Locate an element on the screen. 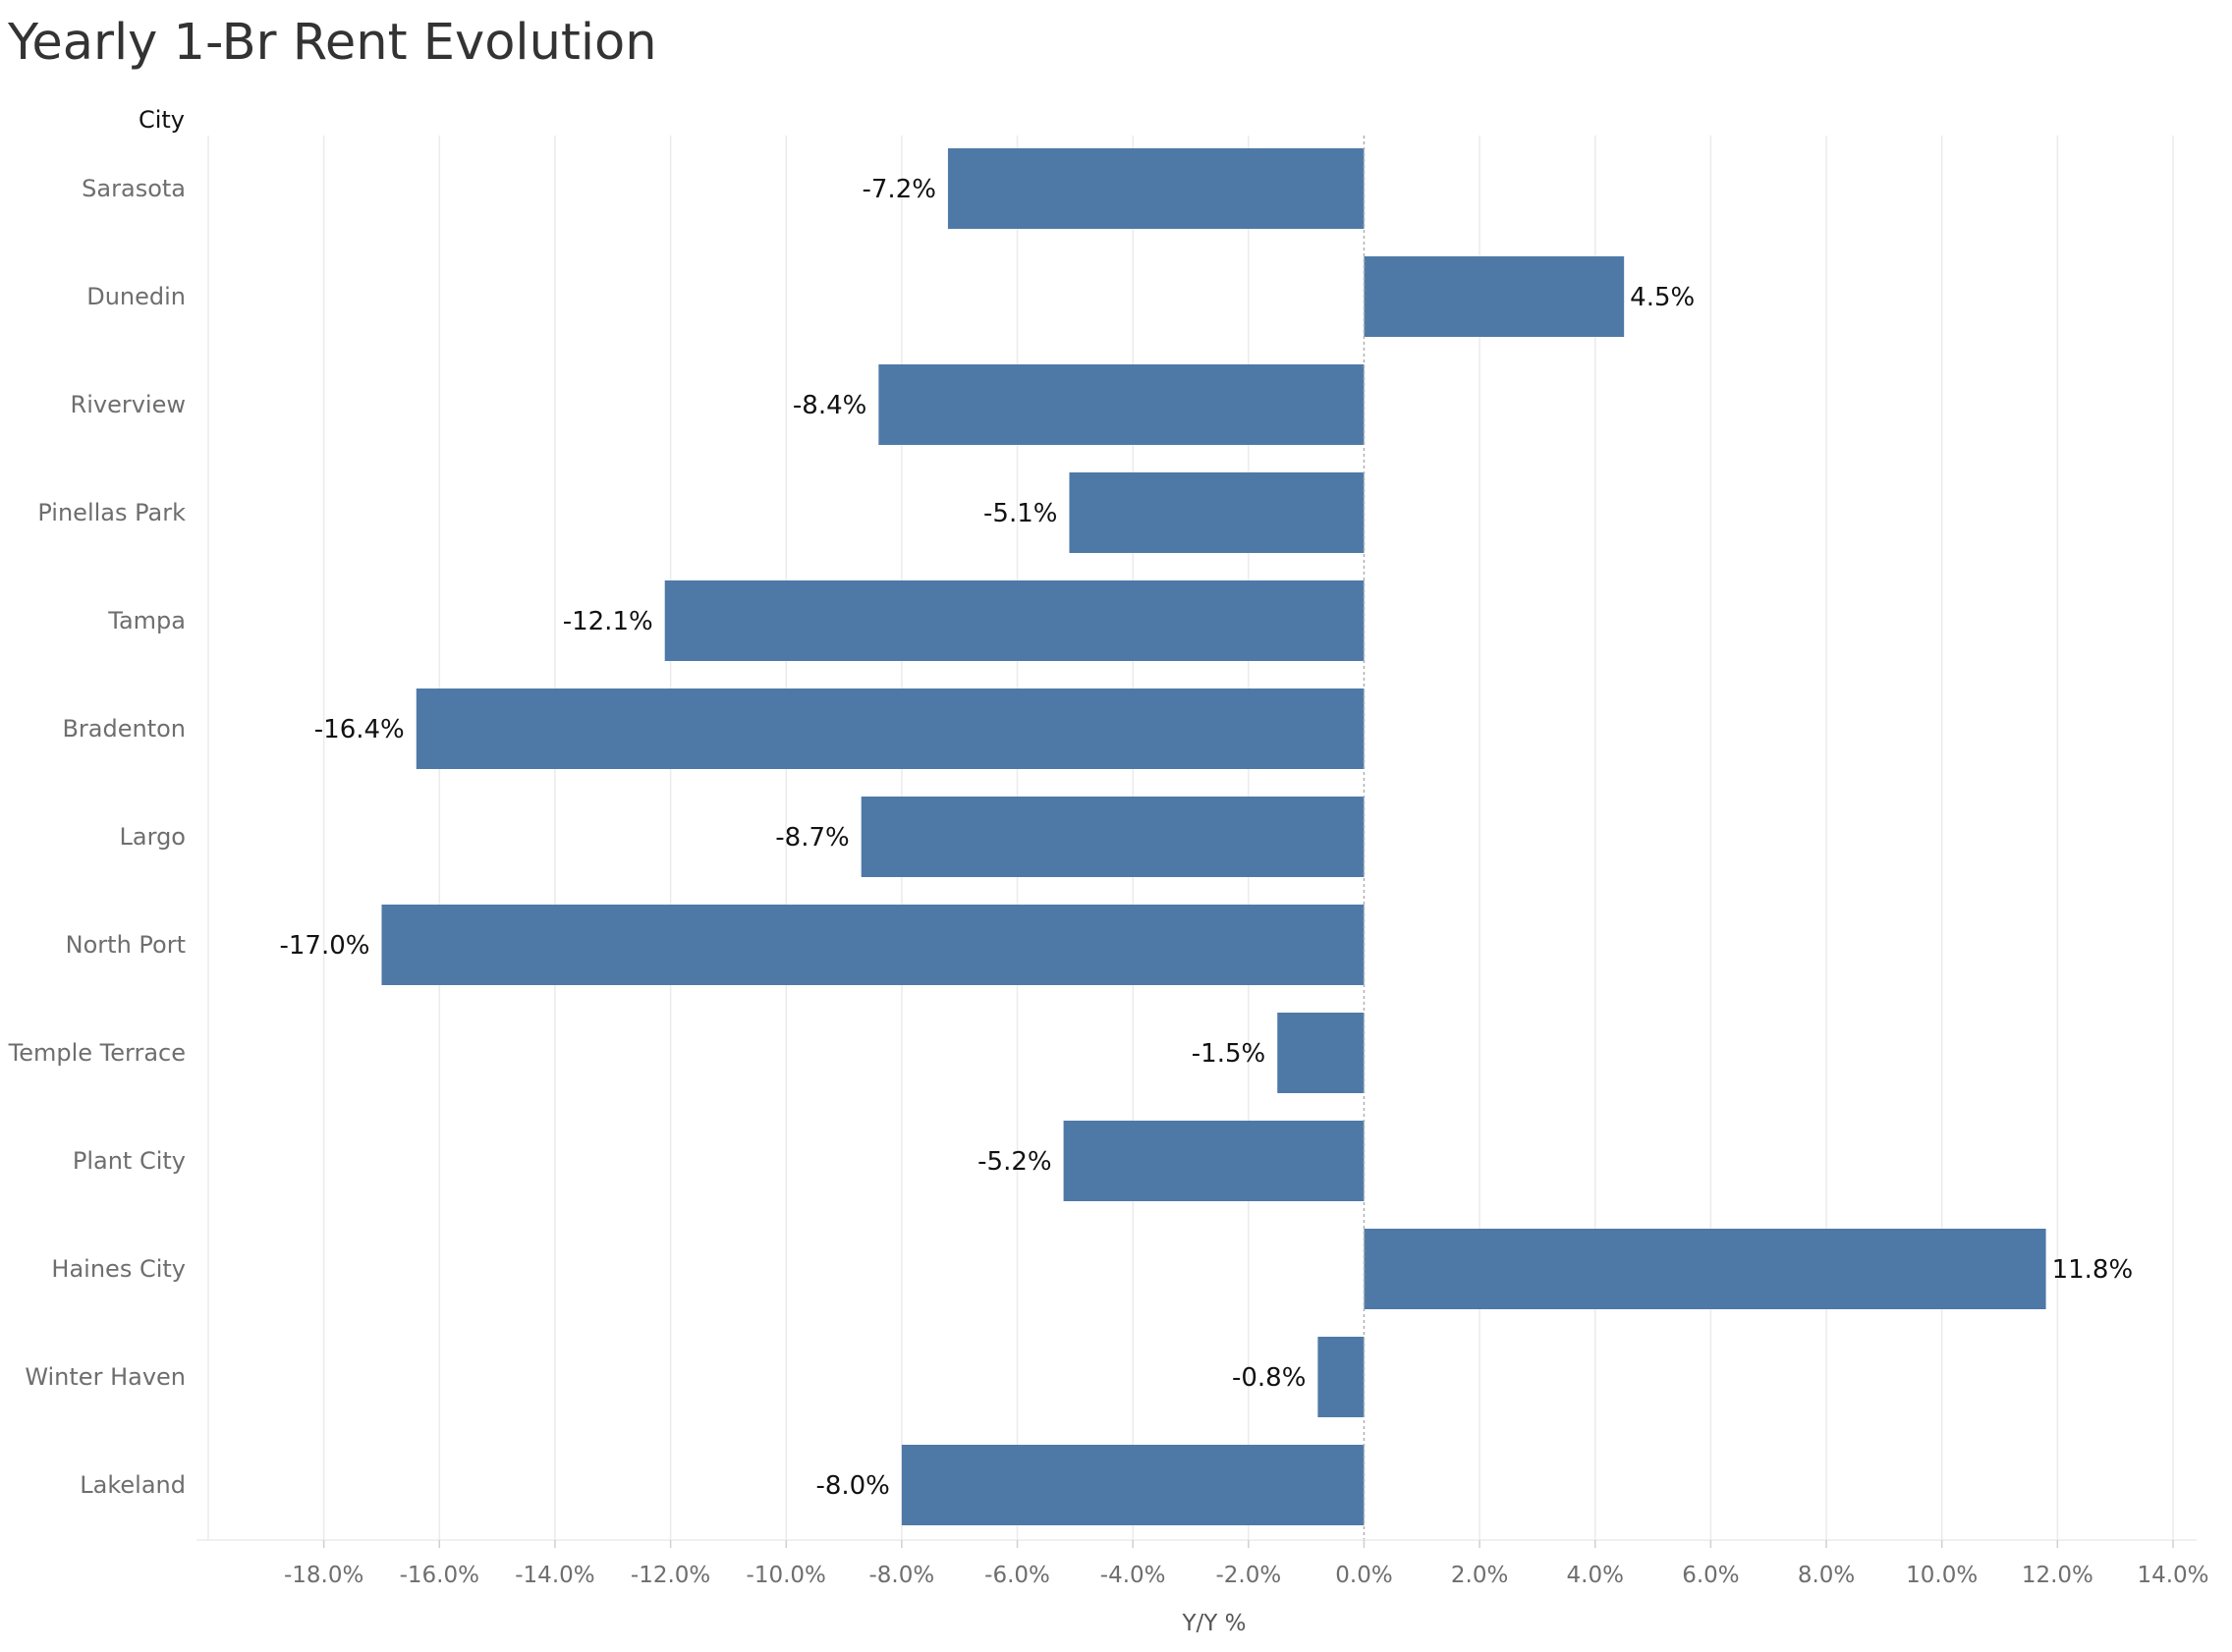  tick-label: -12.0% is located at coordinates (670, 1575).